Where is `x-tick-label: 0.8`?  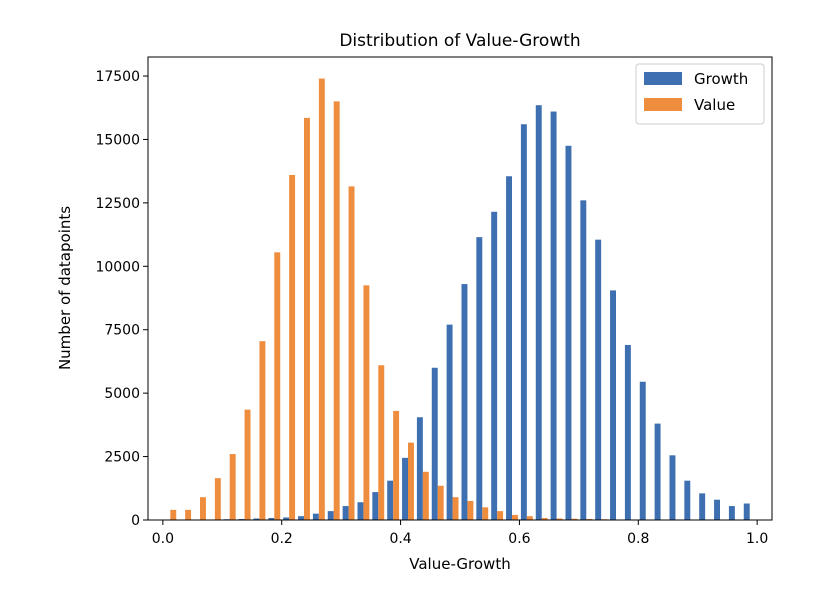
x-tick-label: 0.8 is located at coordinates (638, 539).